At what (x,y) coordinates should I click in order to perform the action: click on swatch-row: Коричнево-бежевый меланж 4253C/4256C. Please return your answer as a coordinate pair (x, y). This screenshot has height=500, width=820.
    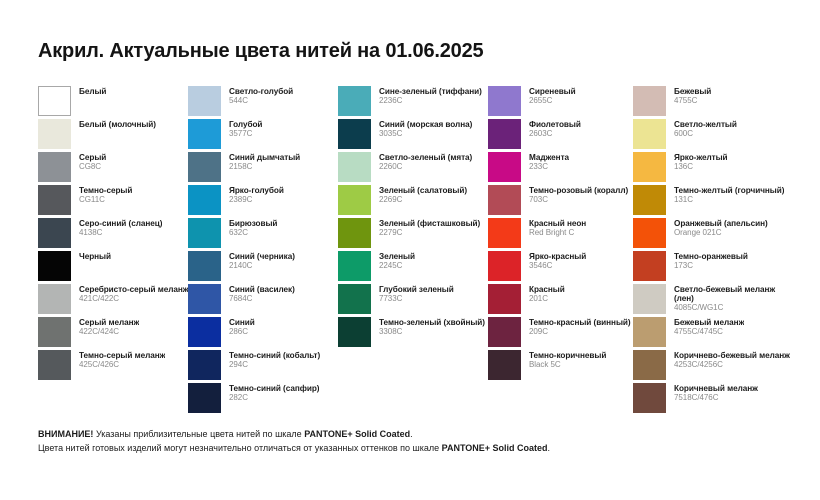
    Looking at the image, I should click on (715, 366).